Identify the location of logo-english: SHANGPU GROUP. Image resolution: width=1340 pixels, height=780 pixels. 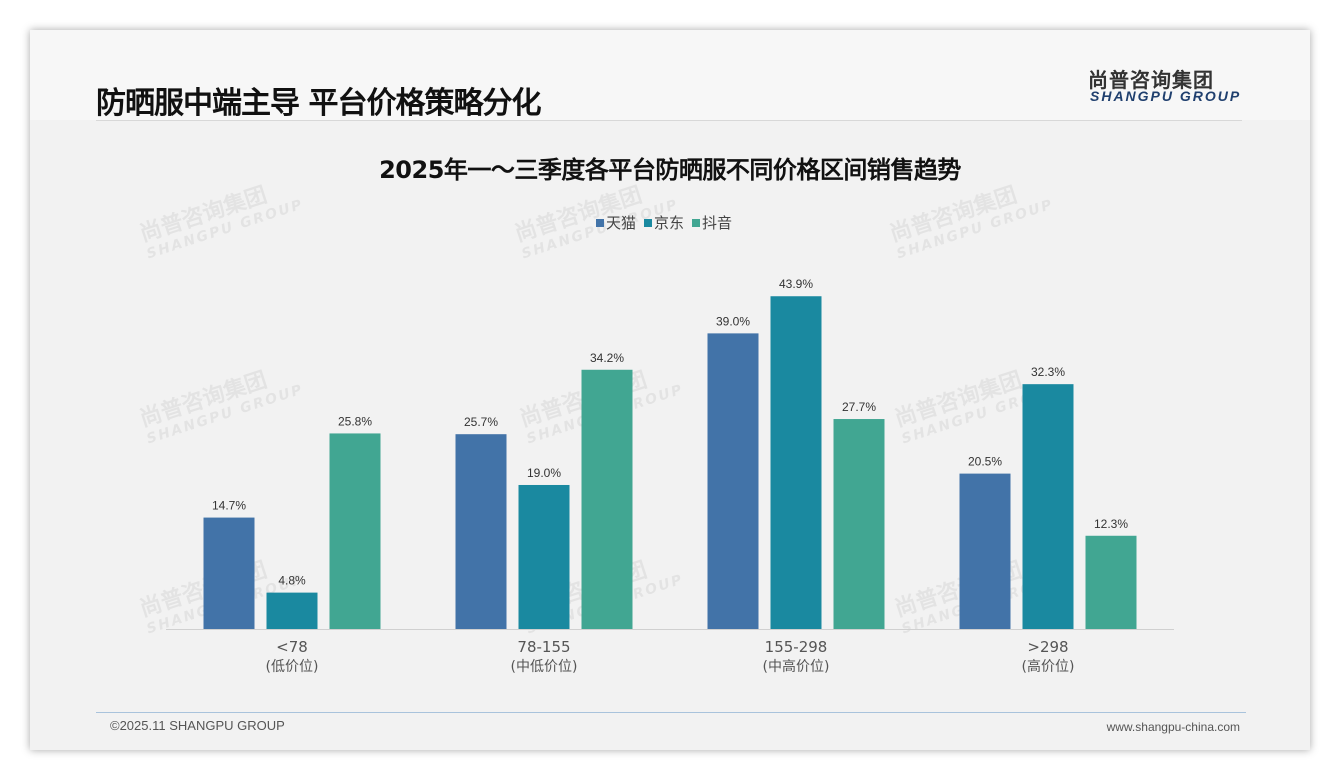
(1166, 96).